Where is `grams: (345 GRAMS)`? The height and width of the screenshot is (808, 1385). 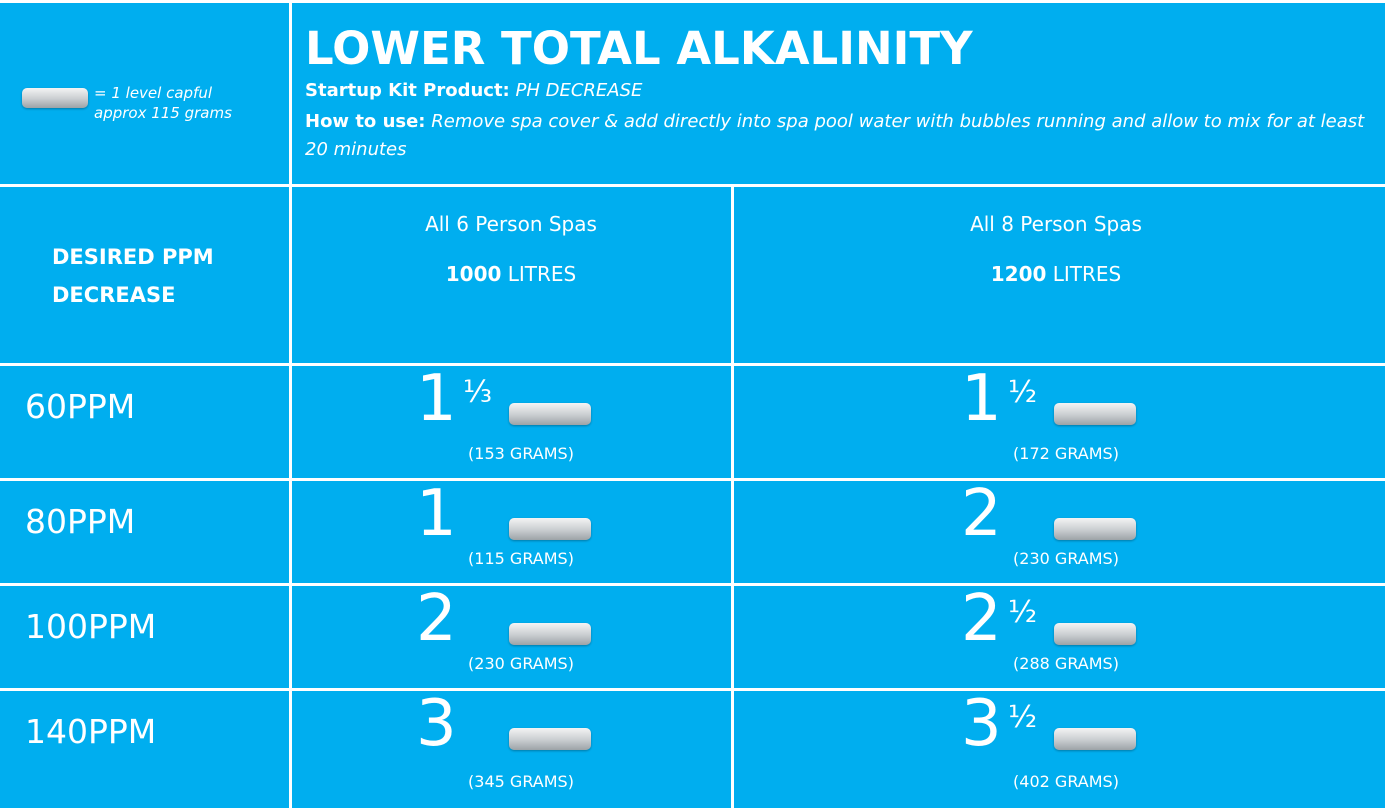
grams: (345 GRAMS) is located at coordinates (521, 781).